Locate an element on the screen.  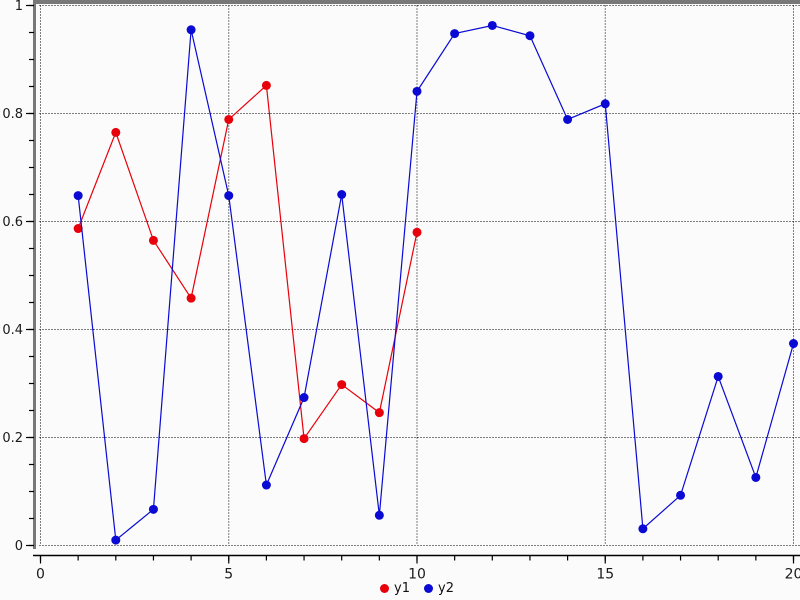
frame-left is located at coordinates (34, 274).